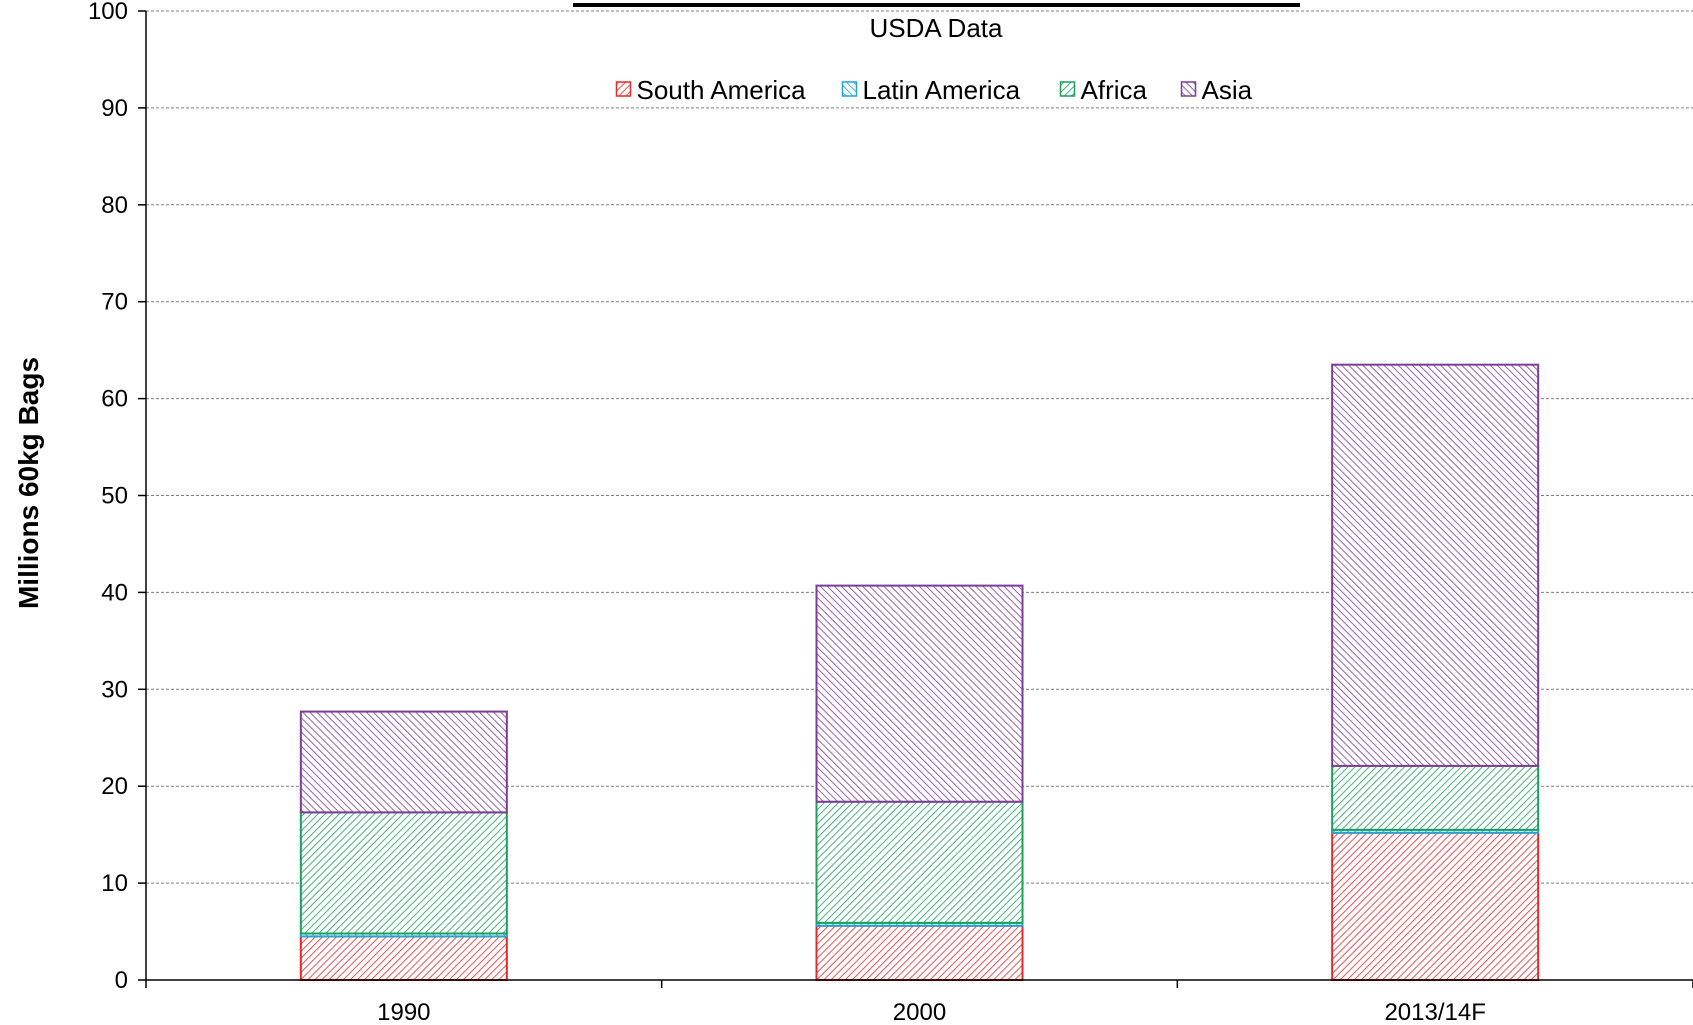  I want to click on y-tick-label: 0, so click(121, 980).